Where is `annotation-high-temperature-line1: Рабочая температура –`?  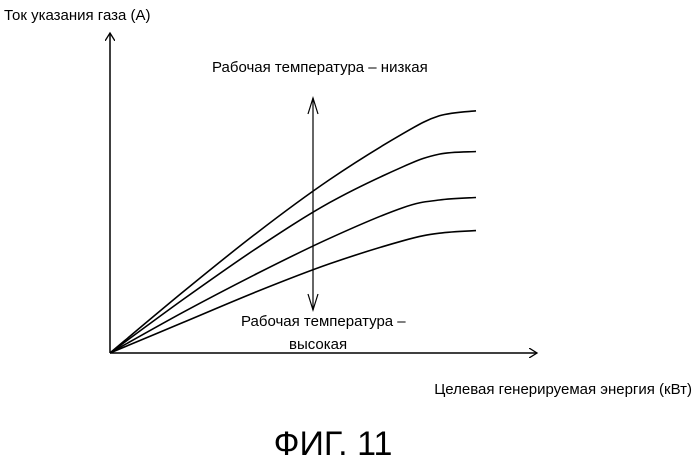 annotation-high-temperature-line1: Рабочая температура – is located at coordinates (323, 321).